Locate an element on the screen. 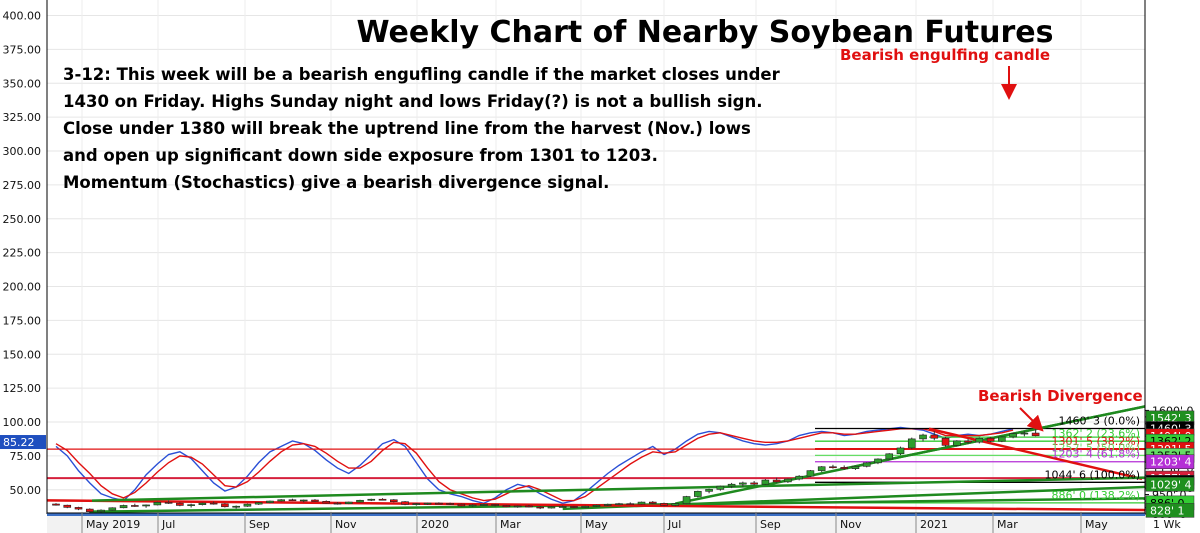 The width and height of the screenshot is (1200, 533). trend-line-harvest is located at coordinates (994, 437).